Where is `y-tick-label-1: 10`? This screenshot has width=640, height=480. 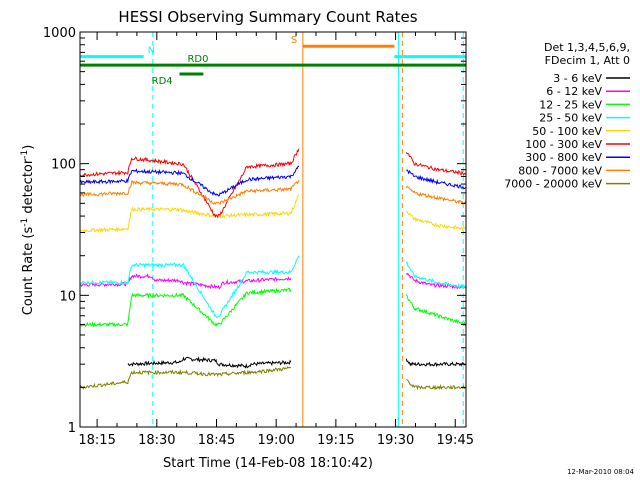
y-tick-label-1: 10 is located at coordinates (67, 296).